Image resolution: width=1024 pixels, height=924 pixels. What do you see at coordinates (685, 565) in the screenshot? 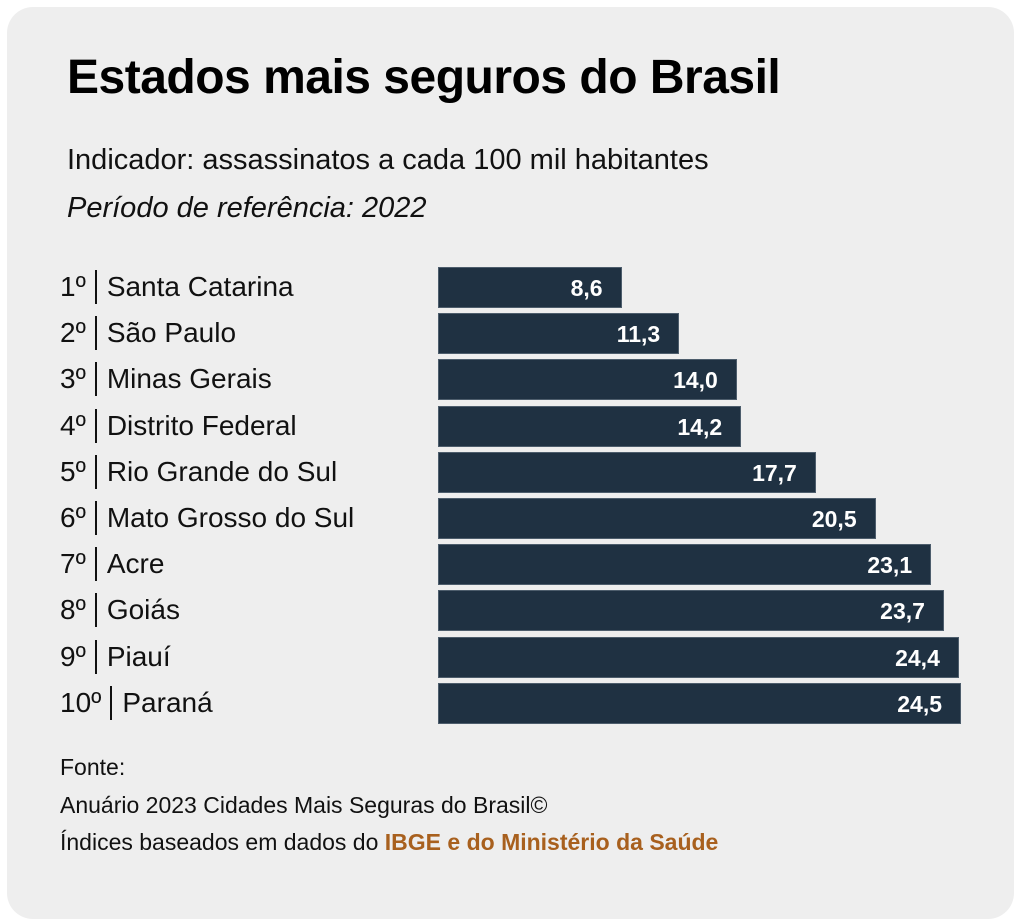
I see `bar: 23,1` at bounding box center [685, 565].